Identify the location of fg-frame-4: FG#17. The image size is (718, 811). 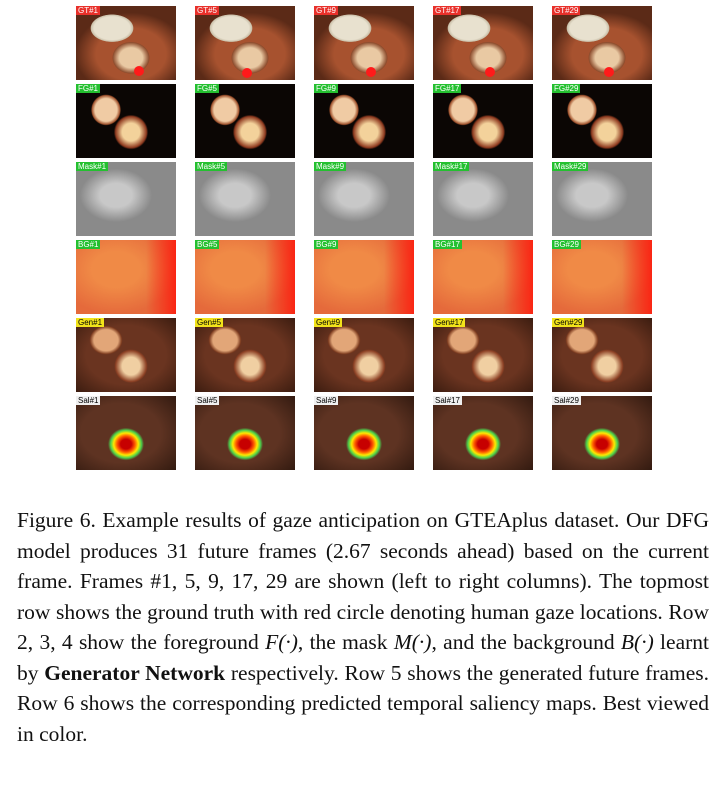
(483, 121).